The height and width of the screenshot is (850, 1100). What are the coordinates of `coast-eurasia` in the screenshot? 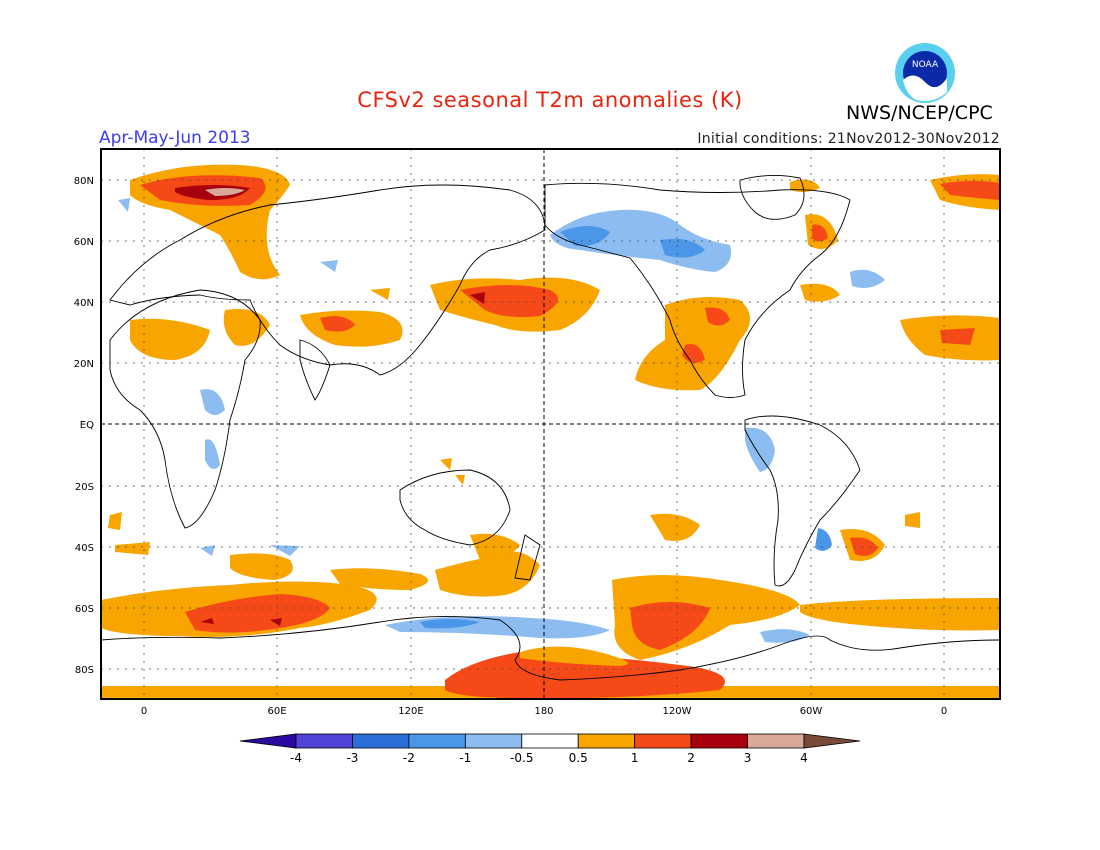 It's located at (327, 280).